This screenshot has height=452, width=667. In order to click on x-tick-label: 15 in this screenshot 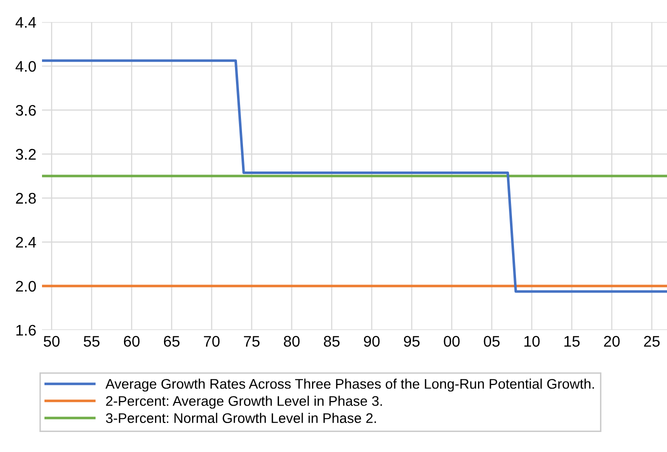, I will do `click(572, 341)`.